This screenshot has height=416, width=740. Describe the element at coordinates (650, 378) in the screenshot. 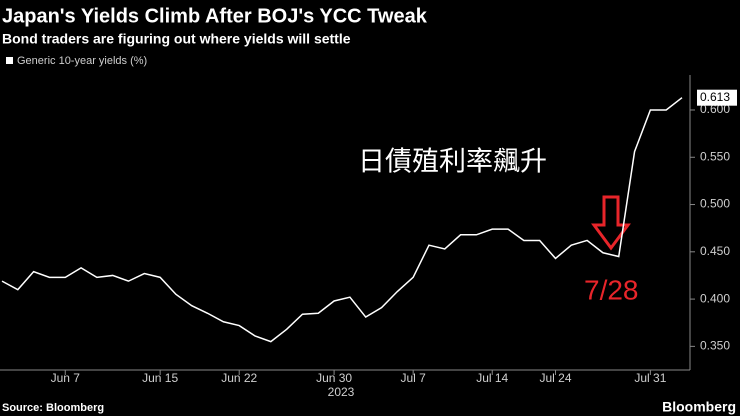

I see `x-tick-label: Jul 31` at that location.